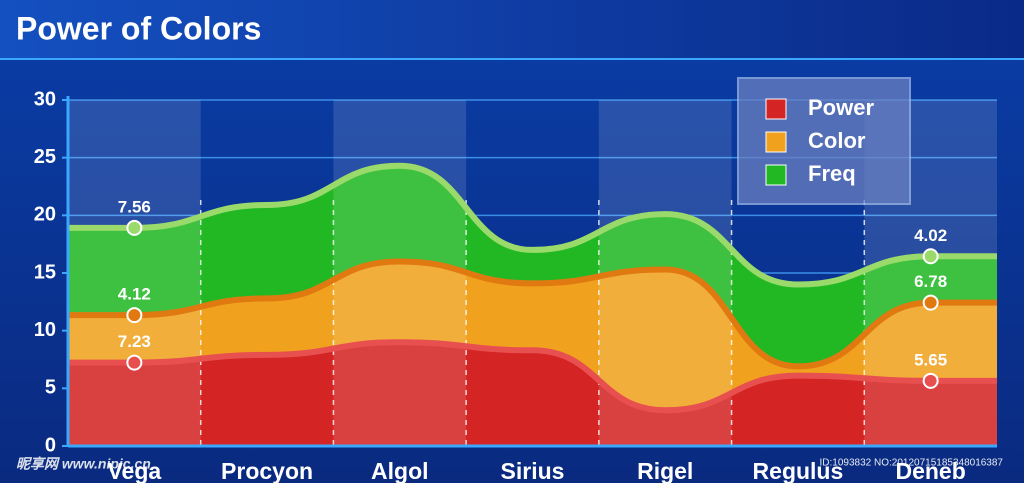  Describe the element at coordinates (45, 99) in the screenshot. I see `y-tick-label: 30` at that location.